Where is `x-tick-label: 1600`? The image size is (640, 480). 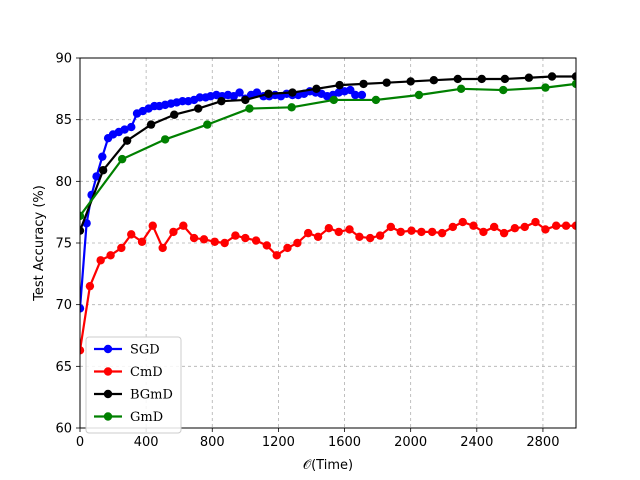
x-tick-label: 1600 is located at coordinates (344, 442).